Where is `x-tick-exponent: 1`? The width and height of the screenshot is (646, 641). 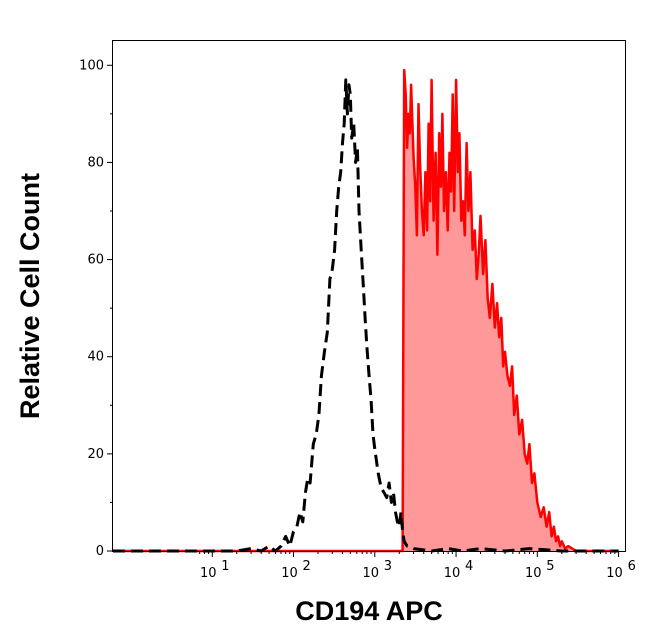 x-tick-exponent: 1 is located at coordinates (225, 566).